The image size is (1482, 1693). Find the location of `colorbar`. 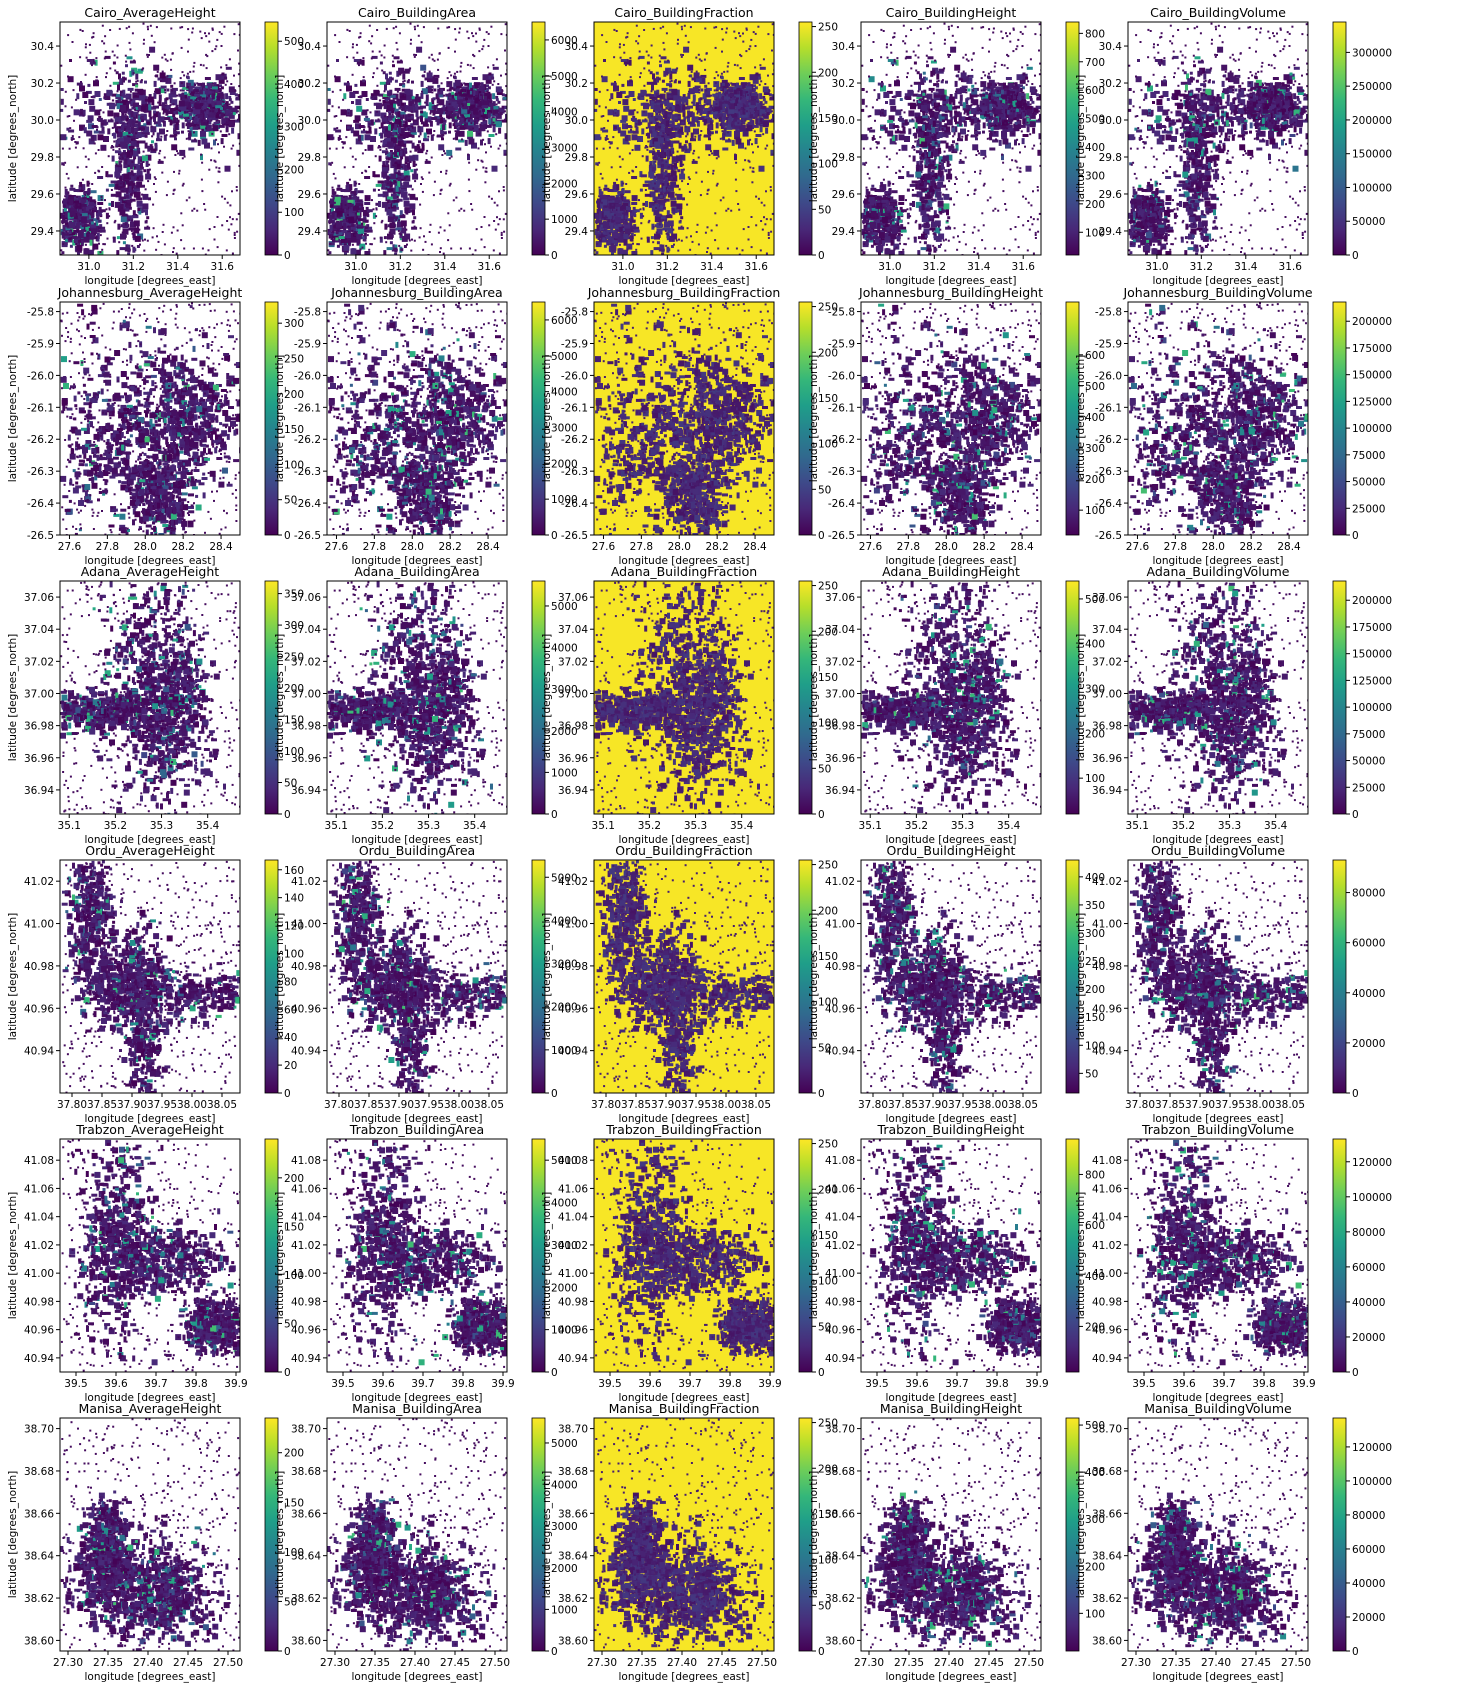

colorbar is located at coordinates (271, 138).